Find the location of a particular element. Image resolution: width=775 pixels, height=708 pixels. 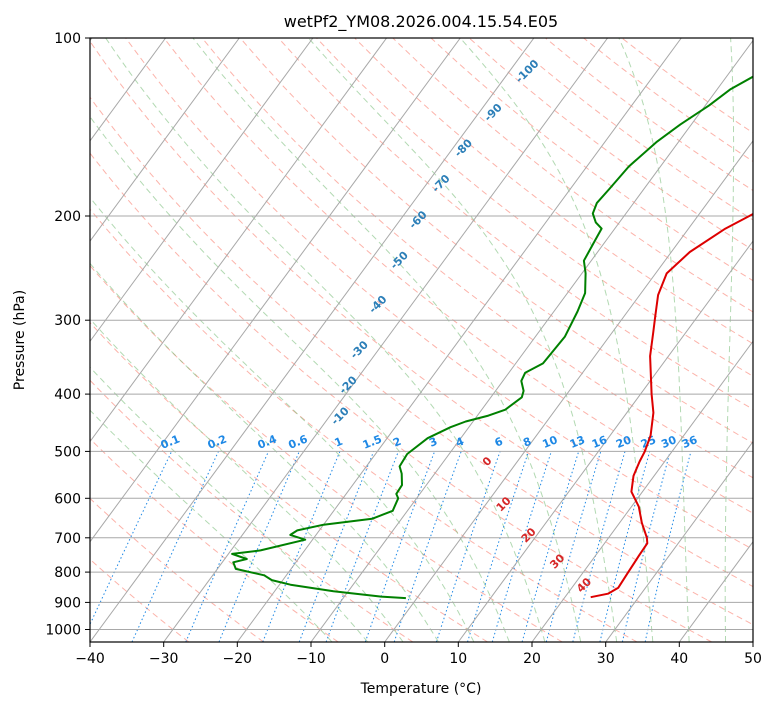

mixing-ratio-label: 13 is located at coordinates (577, 442).